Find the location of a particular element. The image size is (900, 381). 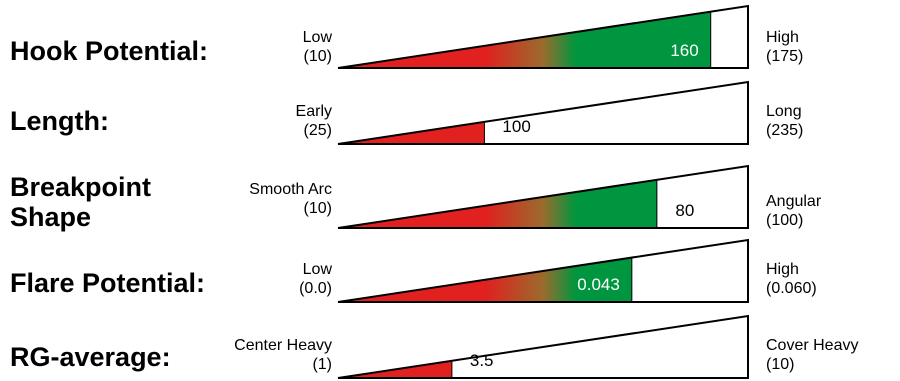

value-label: 160 is located at coordinates (684, 50).